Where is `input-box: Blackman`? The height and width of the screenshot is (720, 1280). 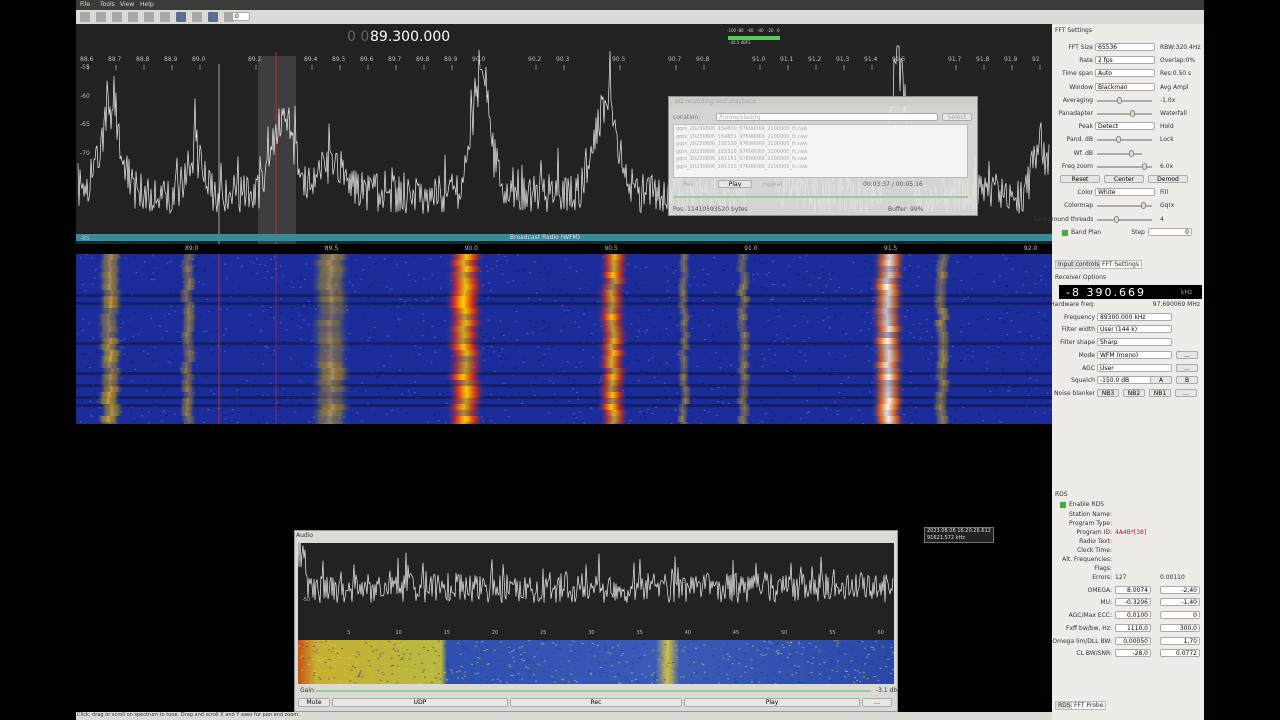 input-box: Blackman is located at coordinates (1125, 86).